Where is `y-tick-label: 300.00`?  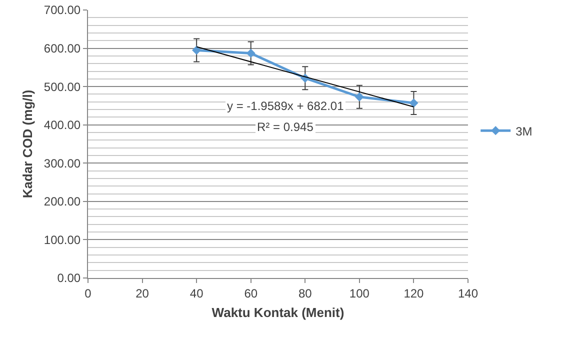
y-tick-label: 300.00 is located at coordinates (62, 163).